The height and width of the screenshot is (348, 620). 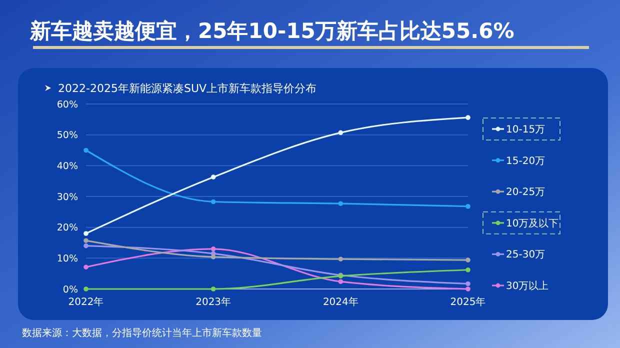 I want to click on chart-subtitle: 2022-2025年新能源紧凑SUV上市新车款指导价分布, so click(x=187, y=88).